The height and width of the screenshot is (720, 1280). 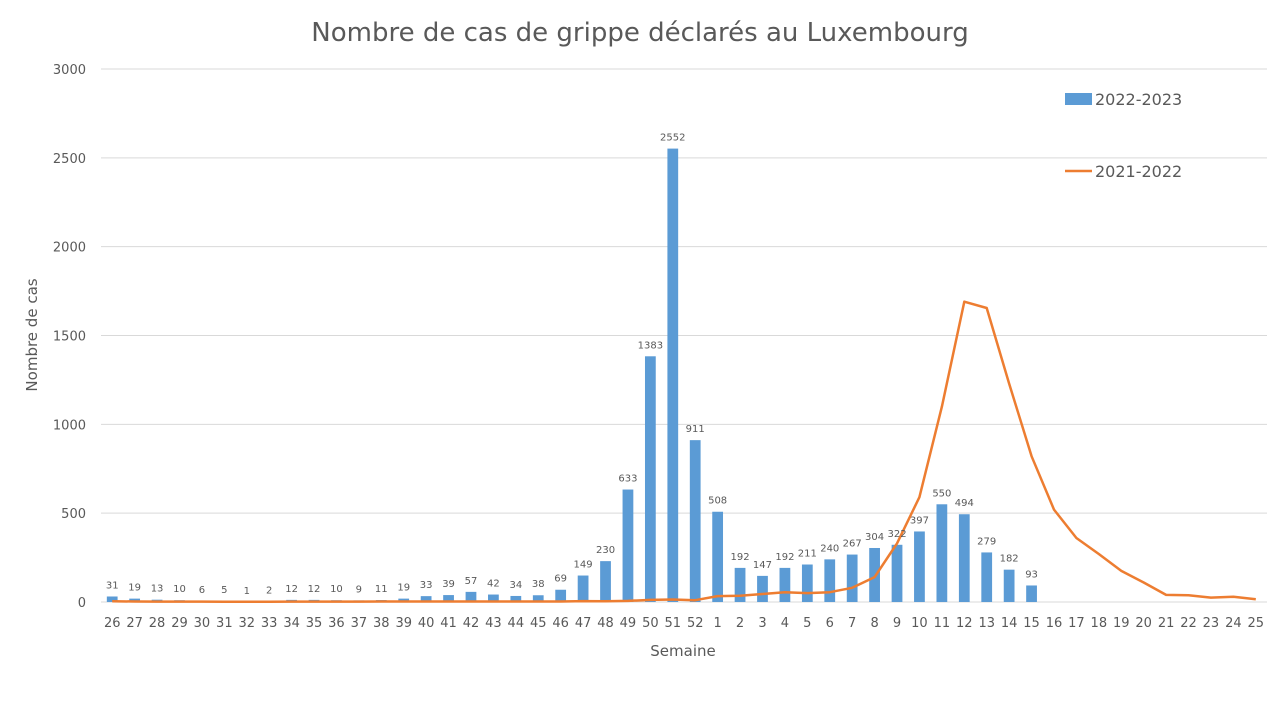 I want to click on data-label: 211, so click(x=807, y=554).